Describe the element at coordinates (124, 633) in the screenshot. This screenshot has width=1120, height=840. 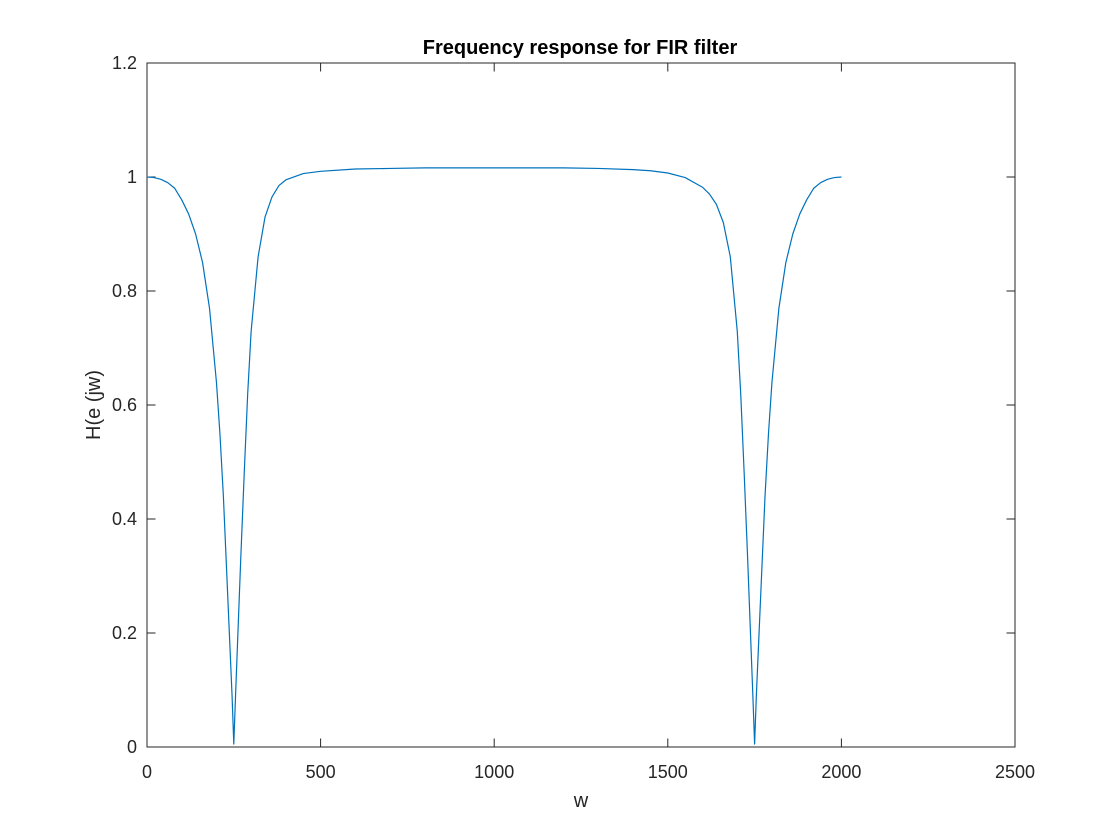
I see `y-tick-label: 0.2` at that location.